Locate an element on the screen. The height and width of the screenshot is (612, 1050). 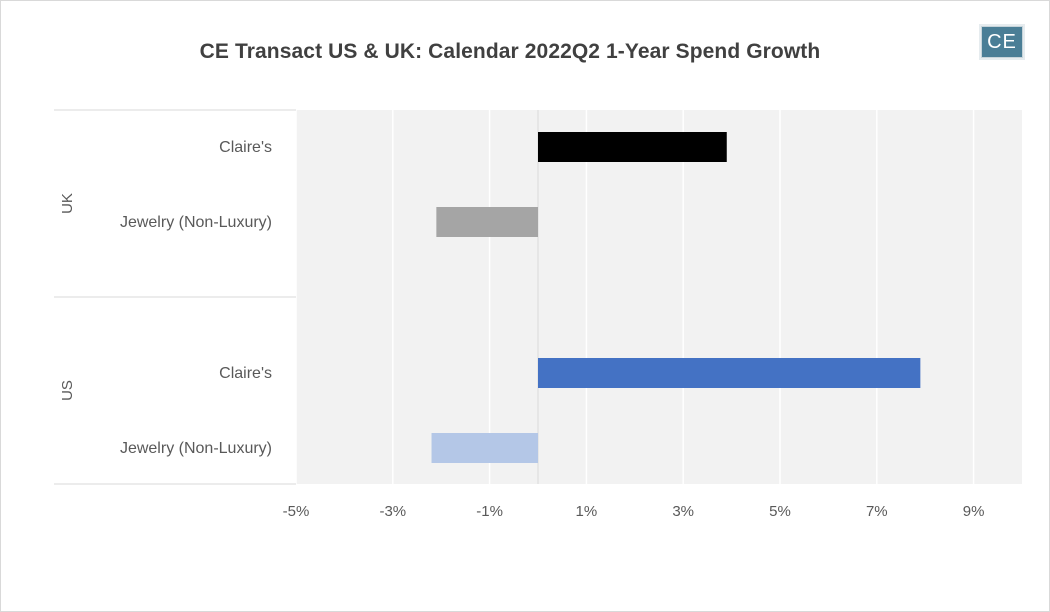
x-tick-label: -3% is located at coordinates (392, 511).